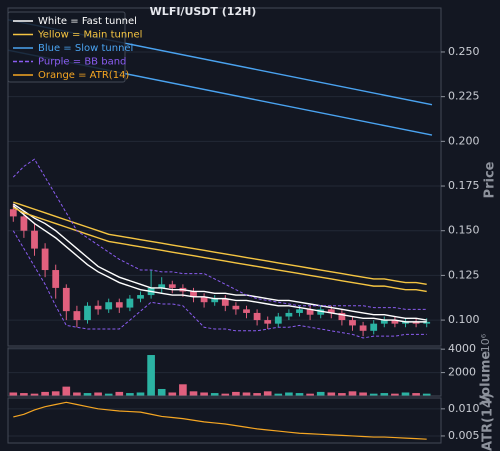 The image size is (500, 451). Describe the element at coordinates (464, 274) in the screenshot. I see `y-tick-label: 0.125` at that location.